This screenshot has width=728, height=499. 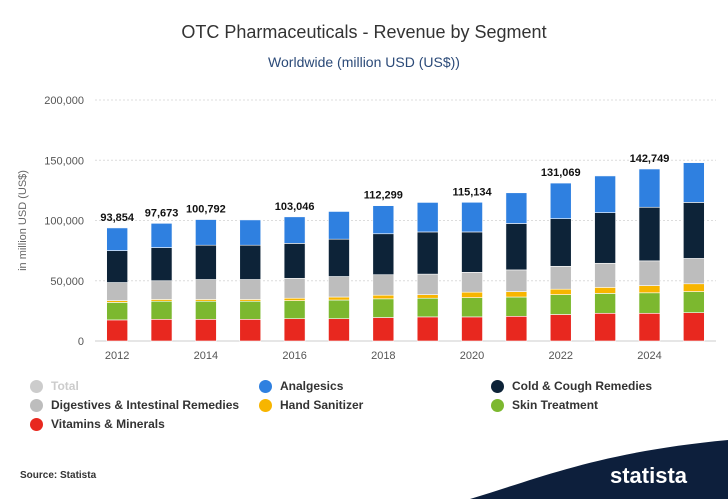 What do you see at coordinates (312, 386) in the screenshot?
I see `legend-label: Analgesics` at bounding box center [312, 386].